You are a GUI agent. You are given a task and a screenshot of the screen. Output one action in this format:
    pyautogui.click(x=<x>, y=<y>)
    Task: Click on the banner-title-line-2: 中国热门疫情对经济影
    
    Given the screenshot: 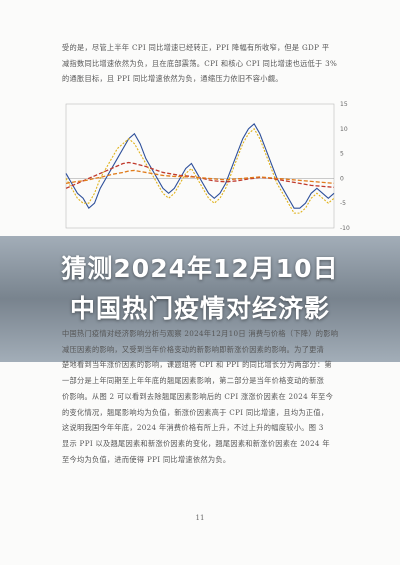 What is the action you would take?
    pyautogui.click(x=199, y=308)
    